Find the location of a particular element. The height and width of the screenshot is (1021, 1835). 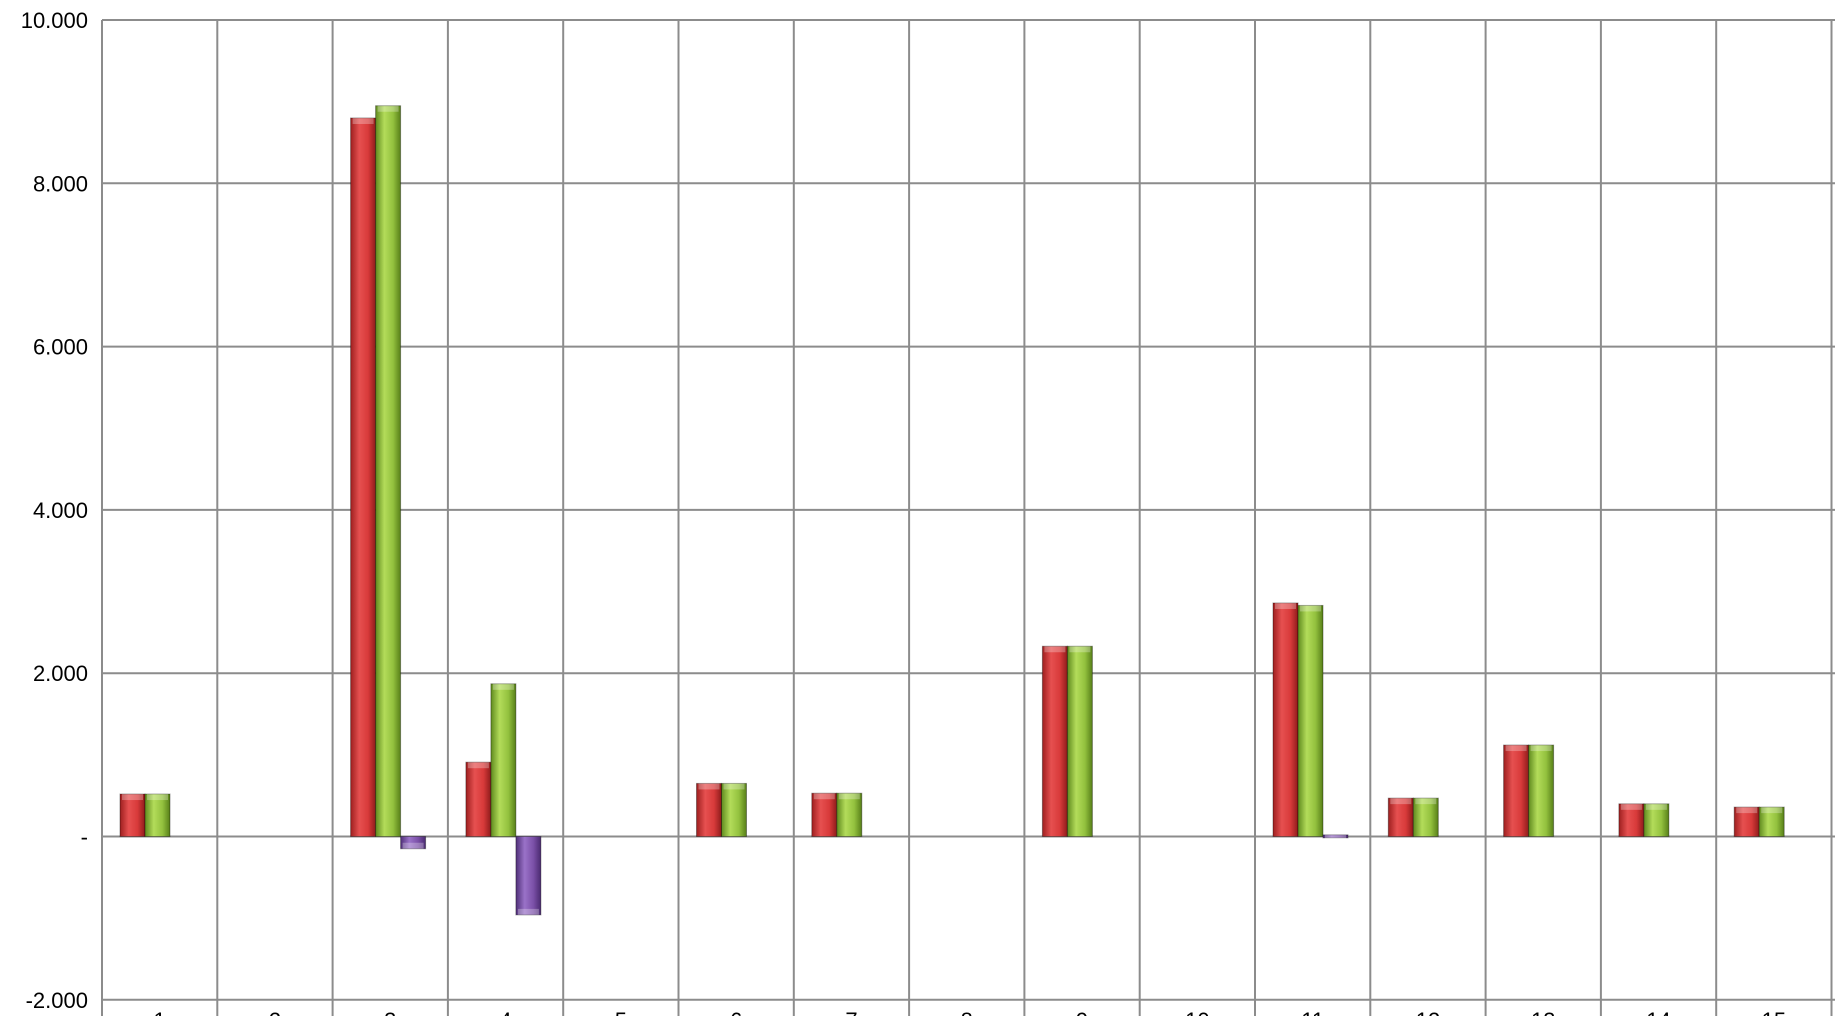

y-tick-label: - is located at coordinates (84, 837).